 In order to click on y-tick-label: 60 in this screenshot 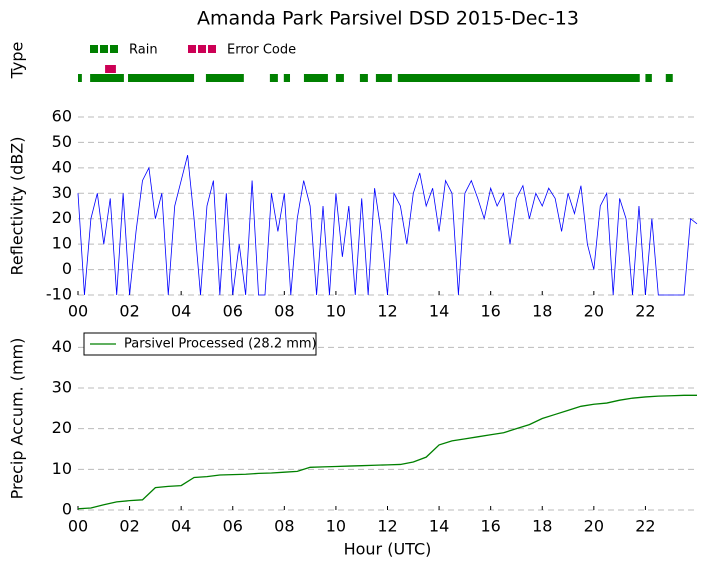, I will do `click(62, 116)`.